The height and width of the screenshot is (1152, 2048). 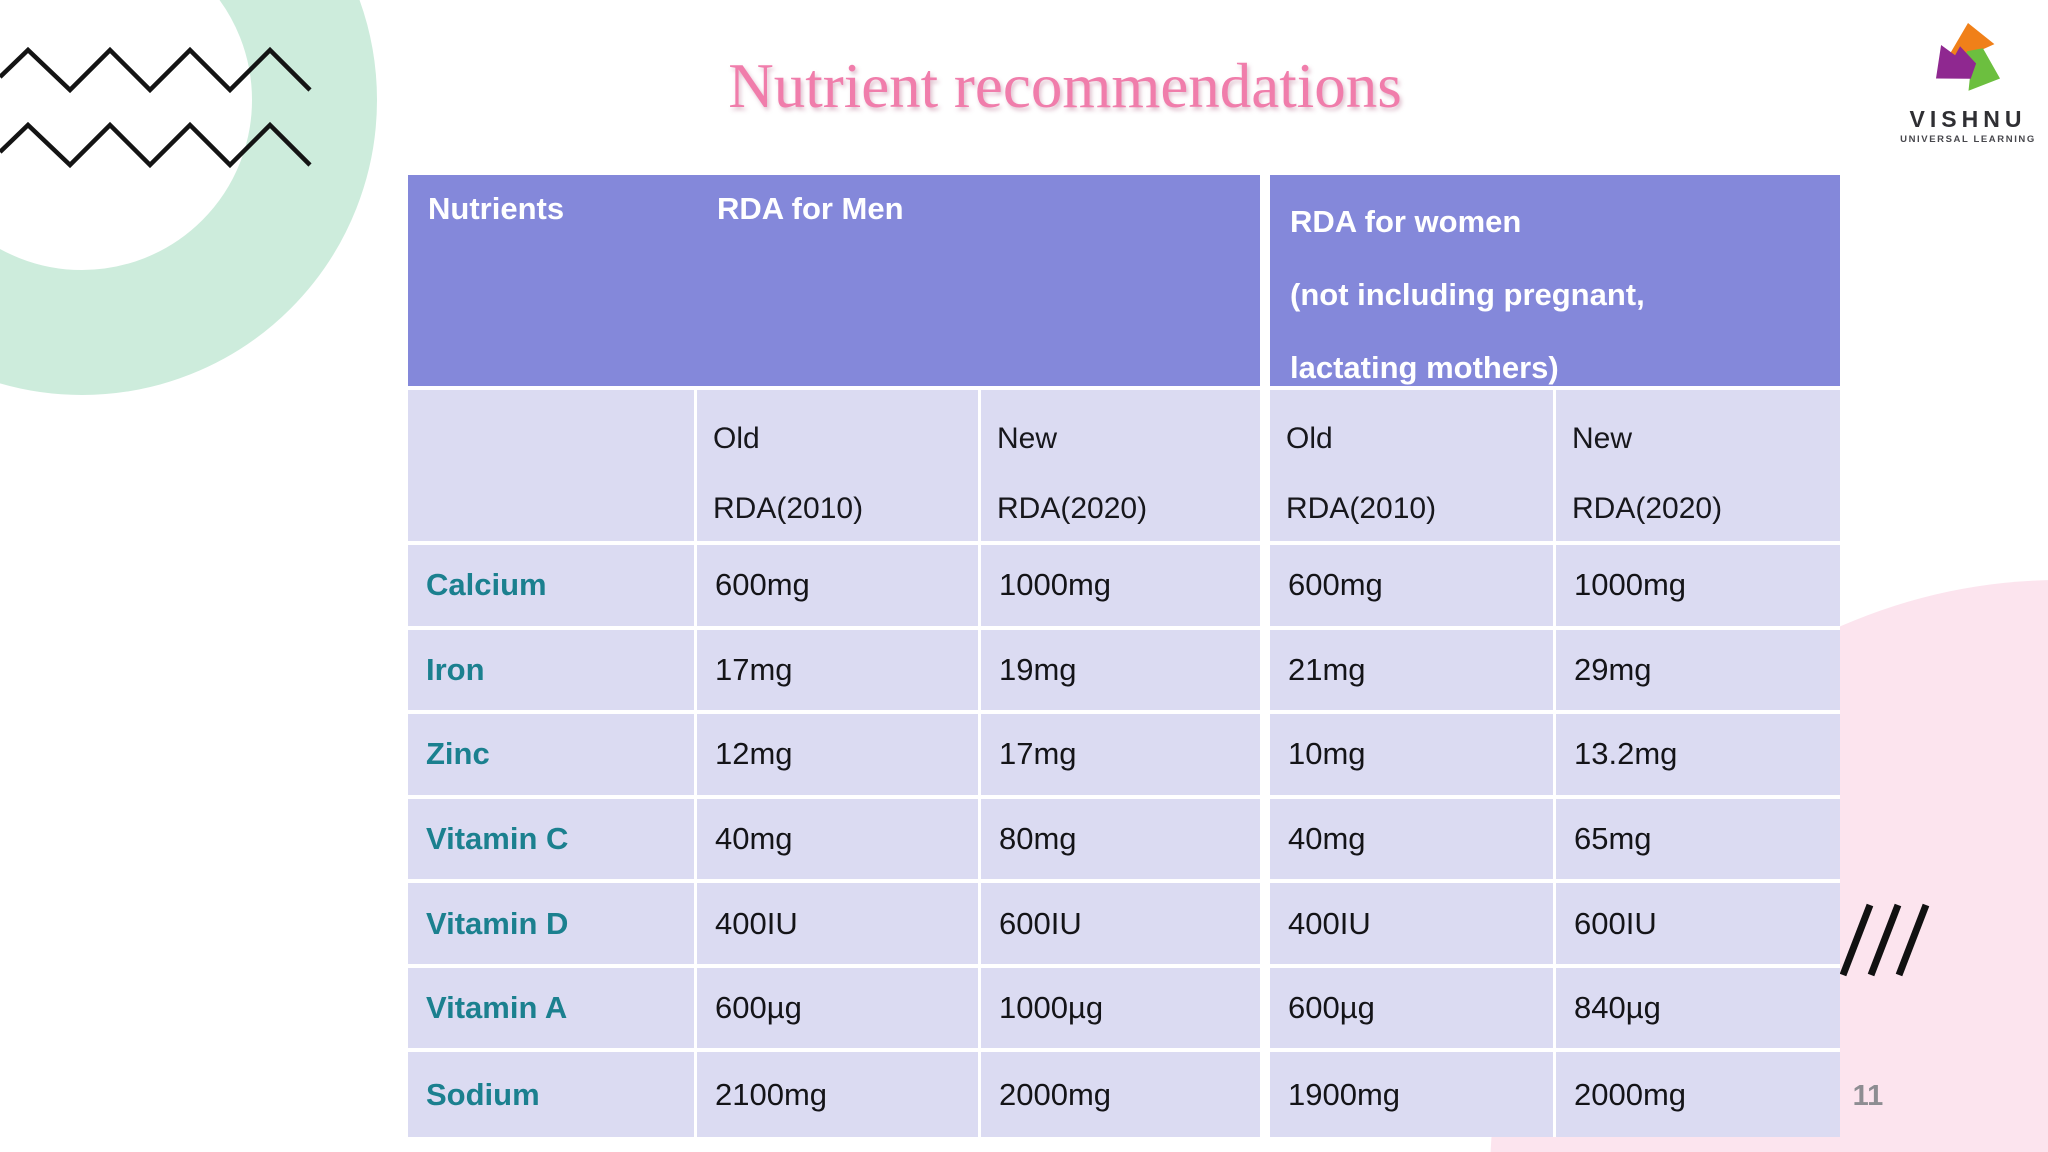 I want to click on table-cell: 13.2mg, so click(x=1698, y=756).